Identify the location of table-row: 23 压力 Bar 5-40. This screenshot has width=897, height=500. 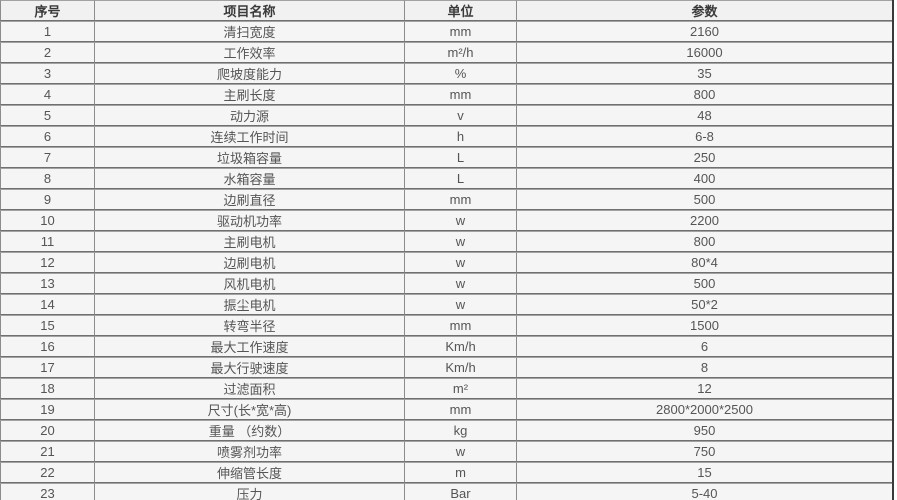
(446, 491).